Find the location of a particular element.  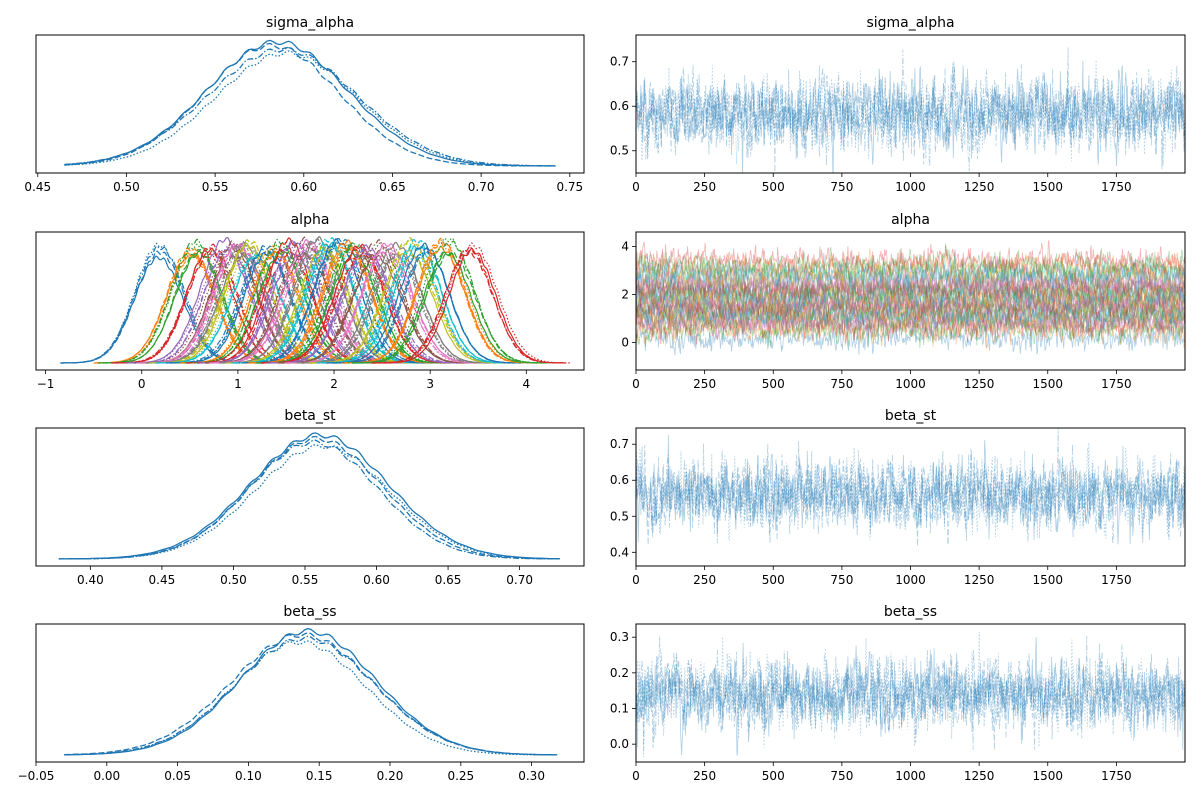

alpha-trace-ytick-label: 0 is located at coordinates (625, 342).